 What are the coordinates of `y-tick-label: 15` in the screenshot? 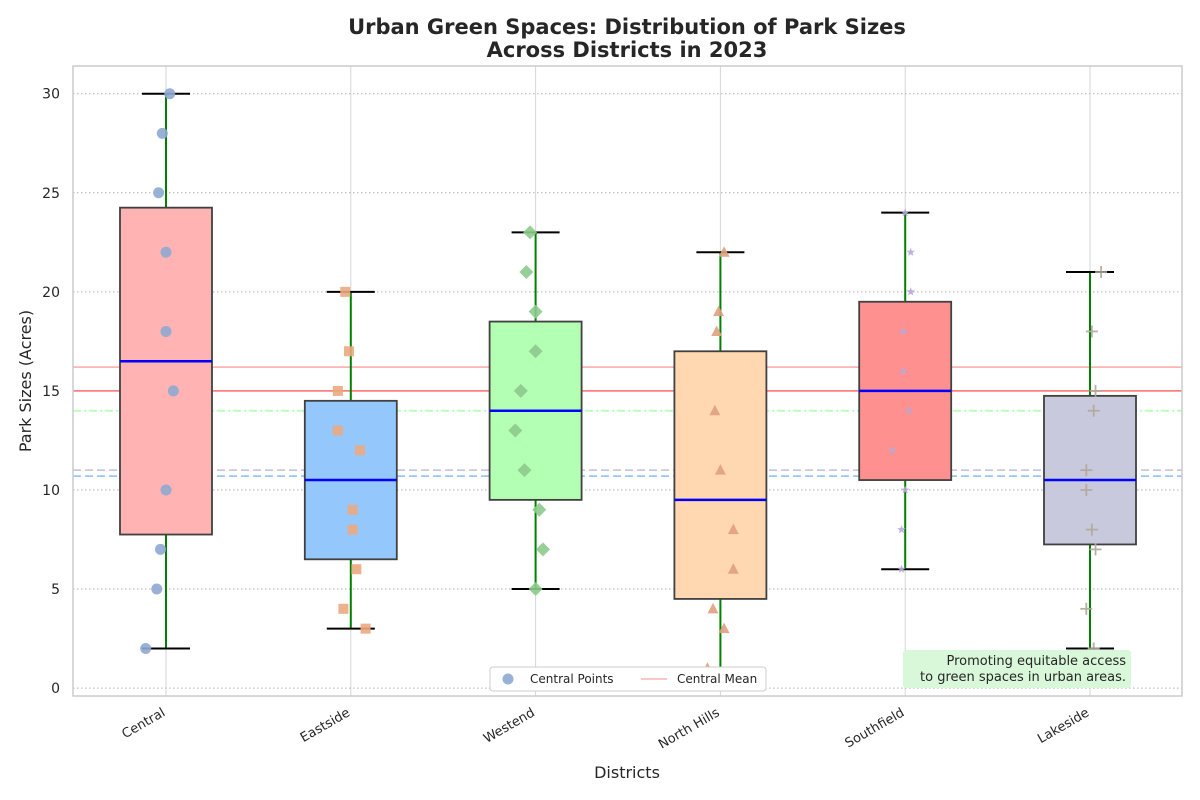 It's located at (51, 392).